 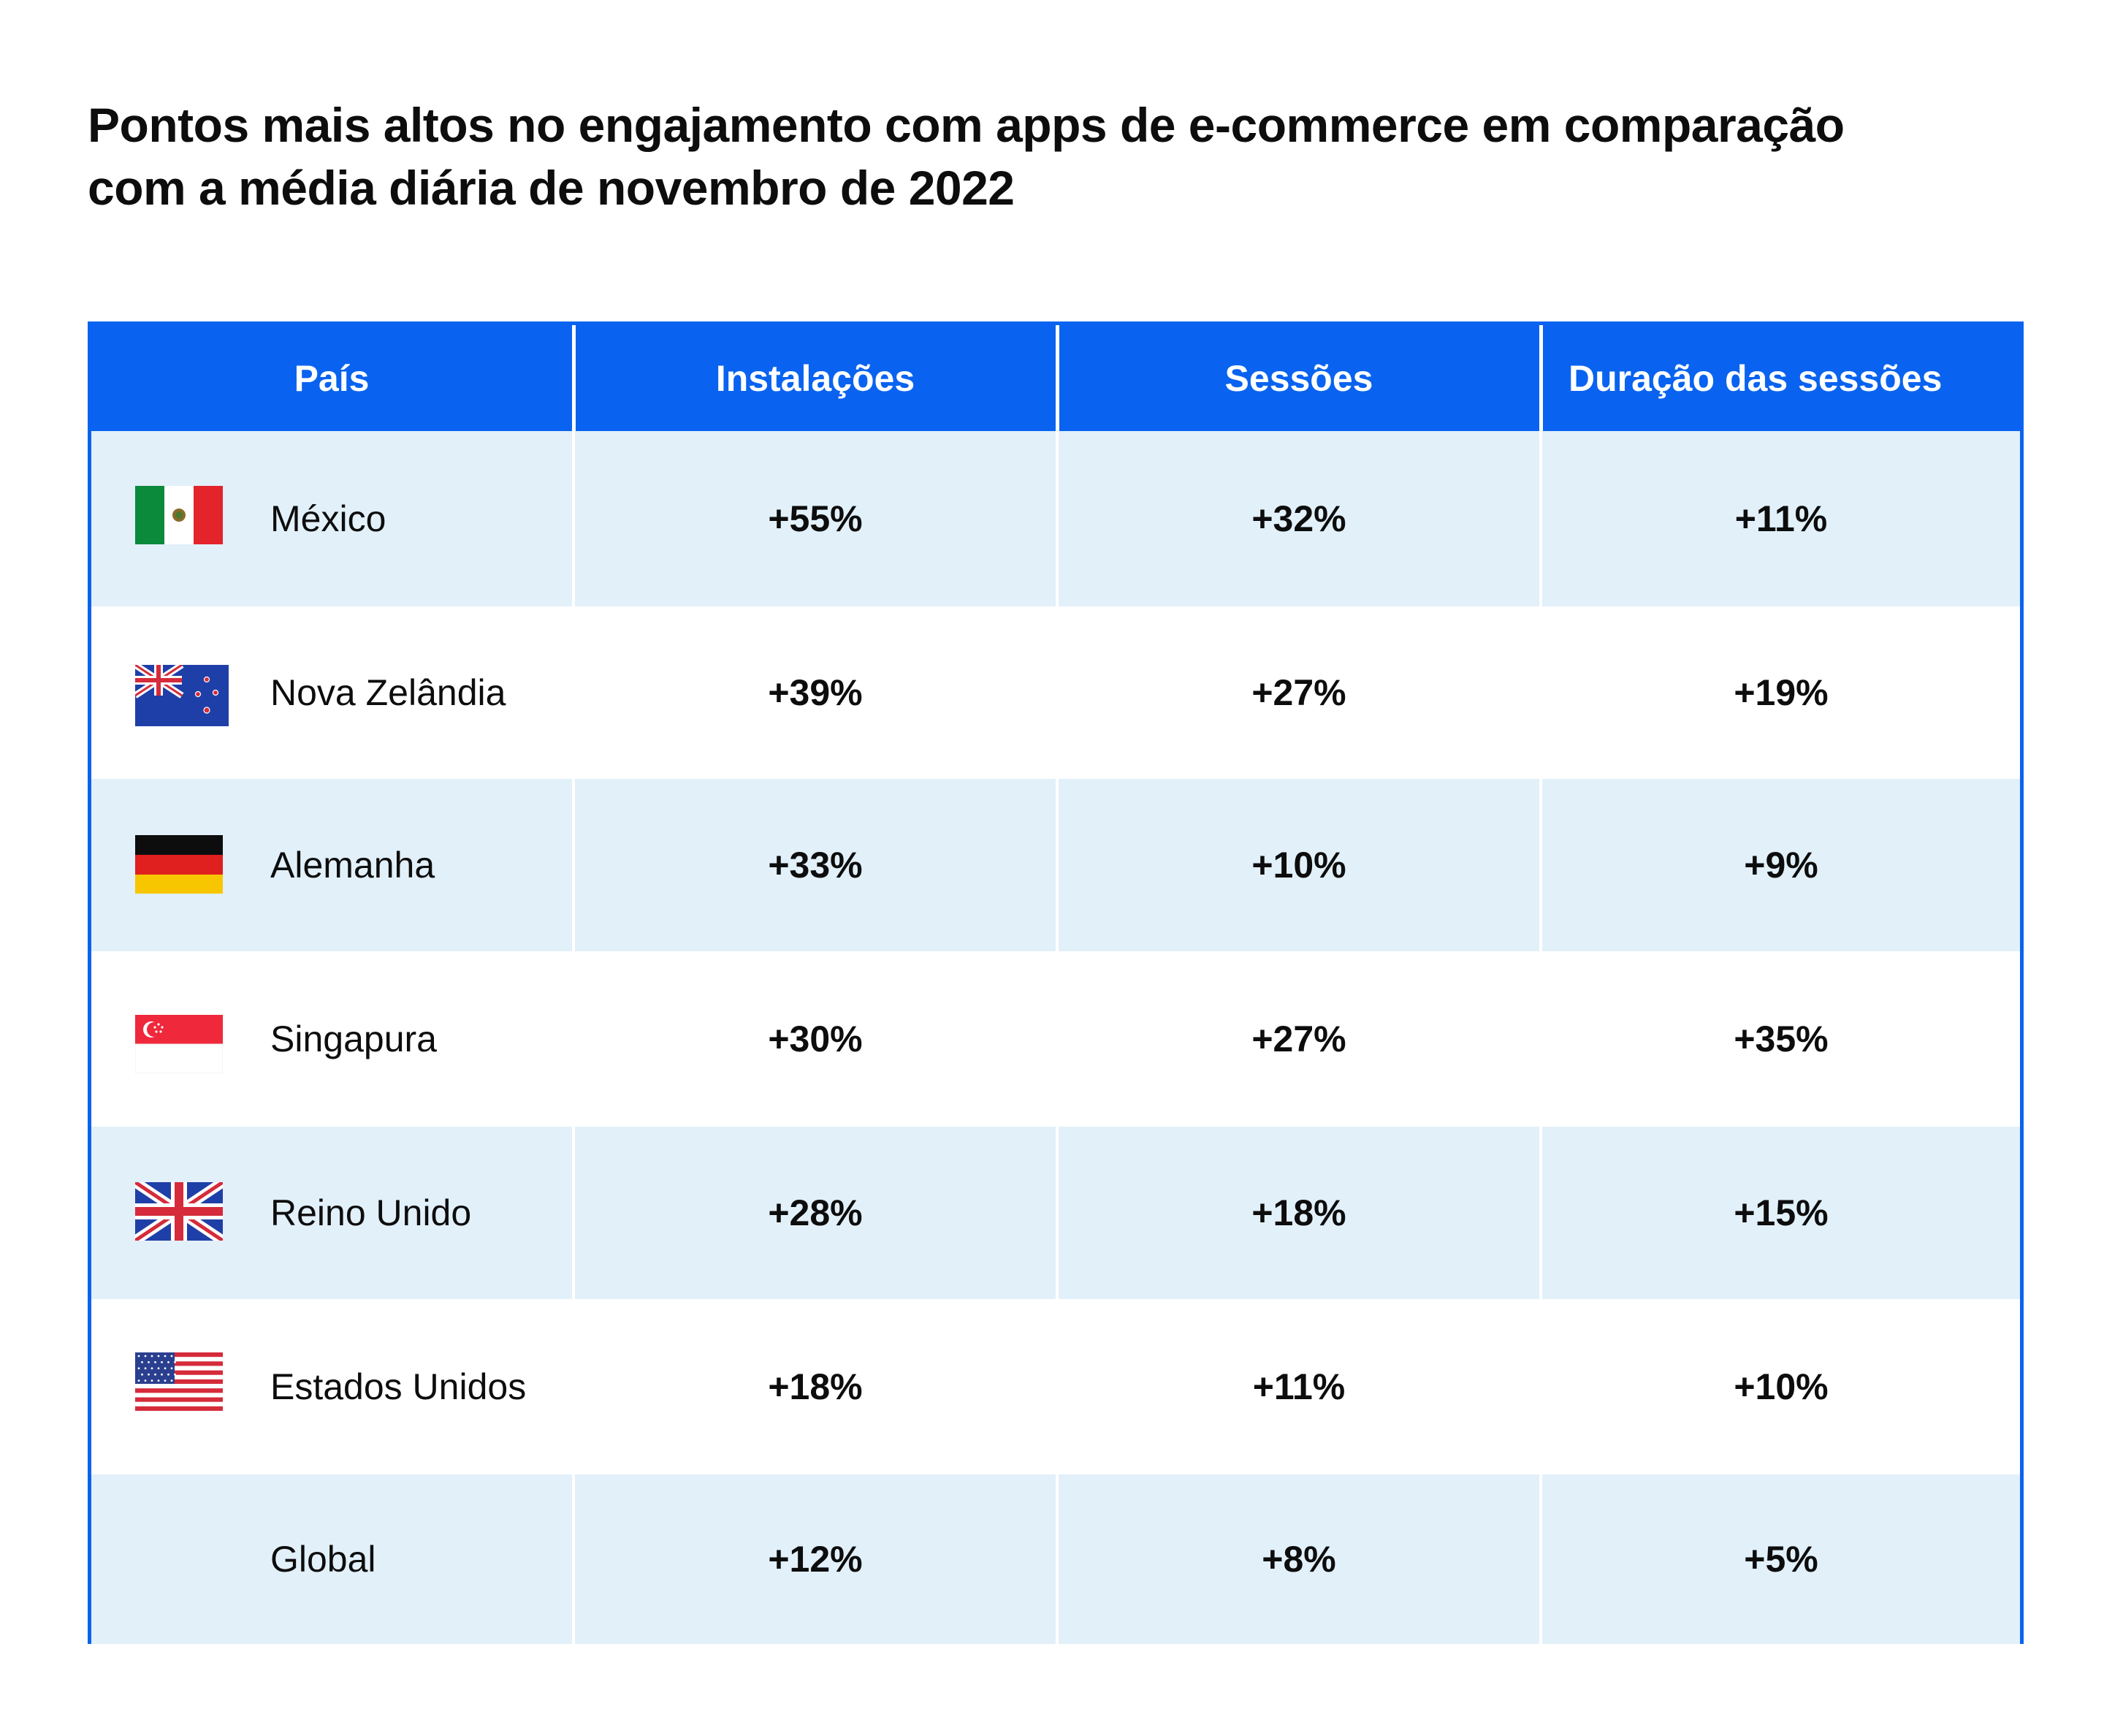 What do you see at coordinates (179, 1211) in the screenshot?
I see `uk-flag-icon` at bounding box center [179, 1211].